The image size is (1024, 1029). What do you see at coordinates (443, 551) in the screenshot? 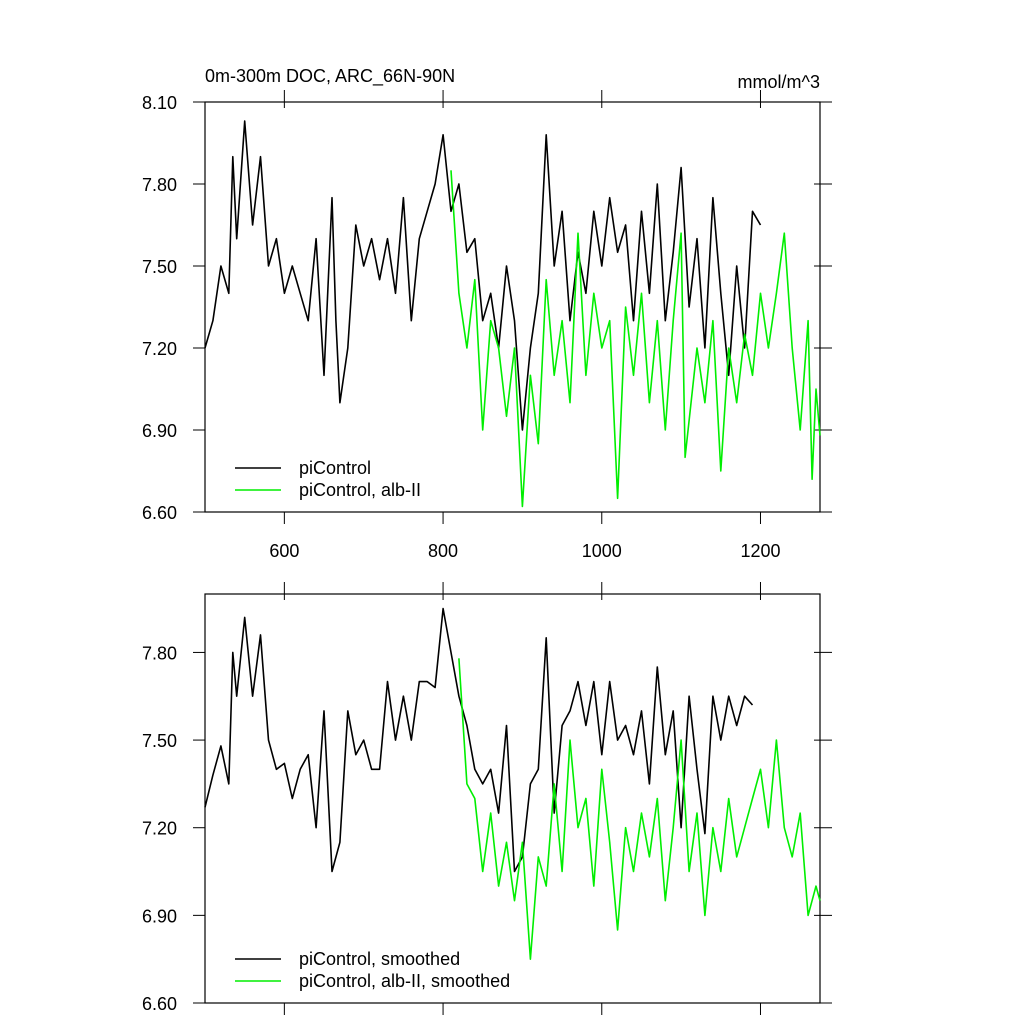
I see `x-tick-label: 800` at bounding box center [443, 551].